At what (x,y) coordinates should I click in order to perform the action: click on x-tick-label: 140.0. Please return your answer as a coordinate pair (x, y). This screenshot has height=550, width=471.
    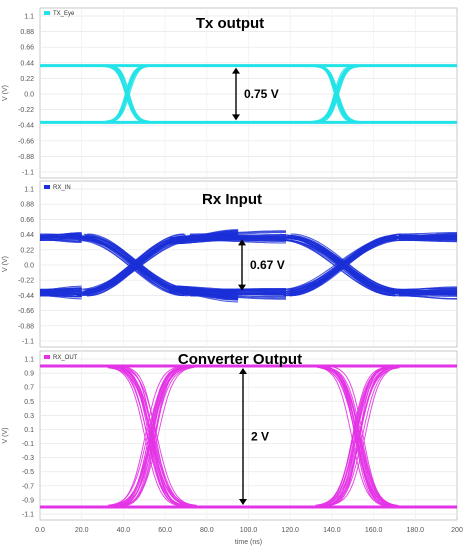
    Looking at the image, I should click on (332, 530).